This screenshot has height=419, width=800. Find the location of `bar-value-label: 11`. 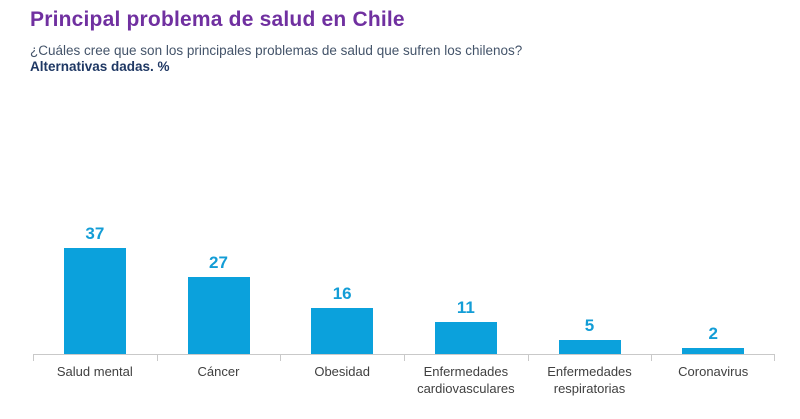

bar-value-label: 11 is located at coordinates (465, 307).